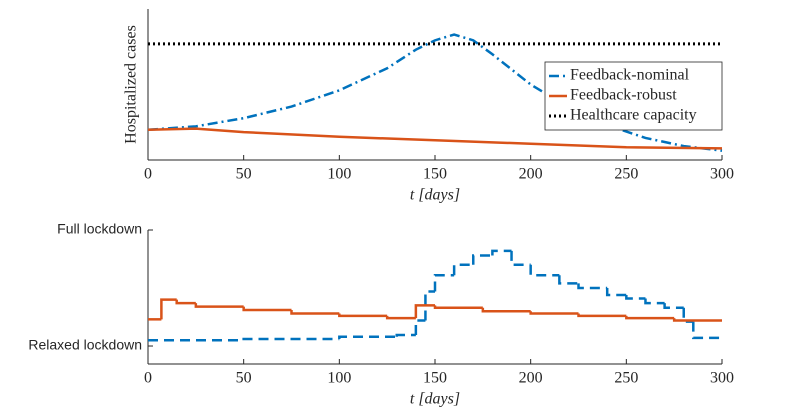 This screenshot has height=419, width=800. I want to click on legend-label: Feedback-nominal, so click(630, 75).